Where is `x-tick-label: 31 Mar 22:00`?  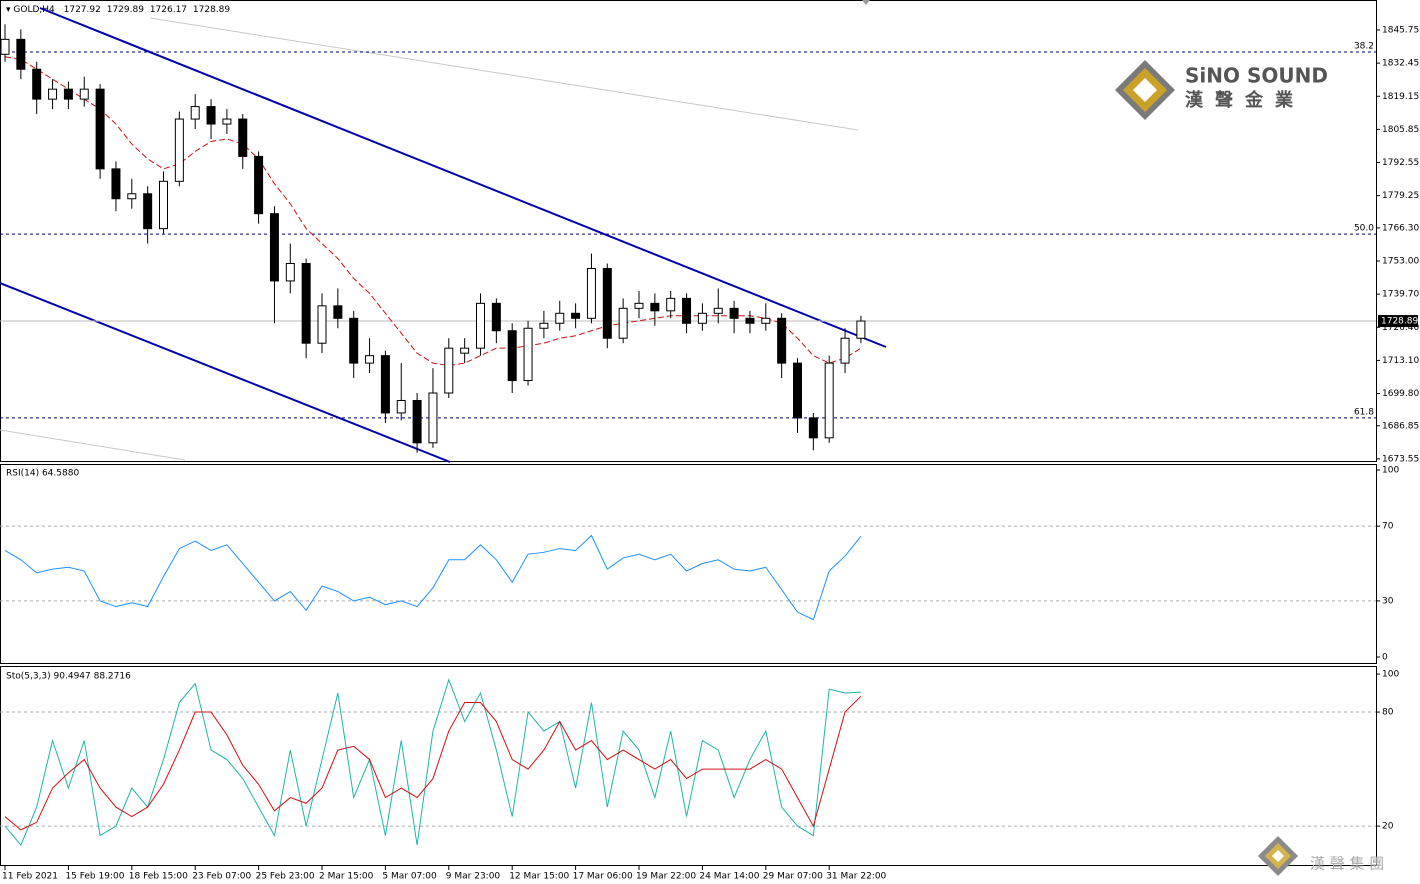 x-tick-label: 31 Mar 22:00 is located at coordinates (856, 877).